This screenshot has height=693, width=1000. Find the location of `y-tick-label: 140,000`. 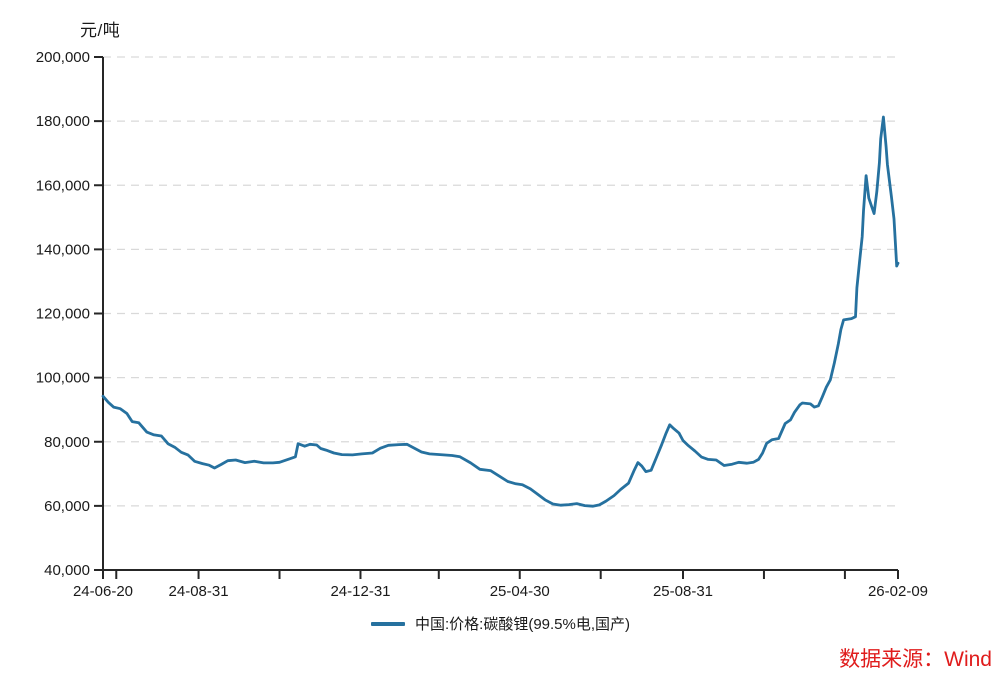

y-tick-label: 140,000 is located at coordinates (63, 249).